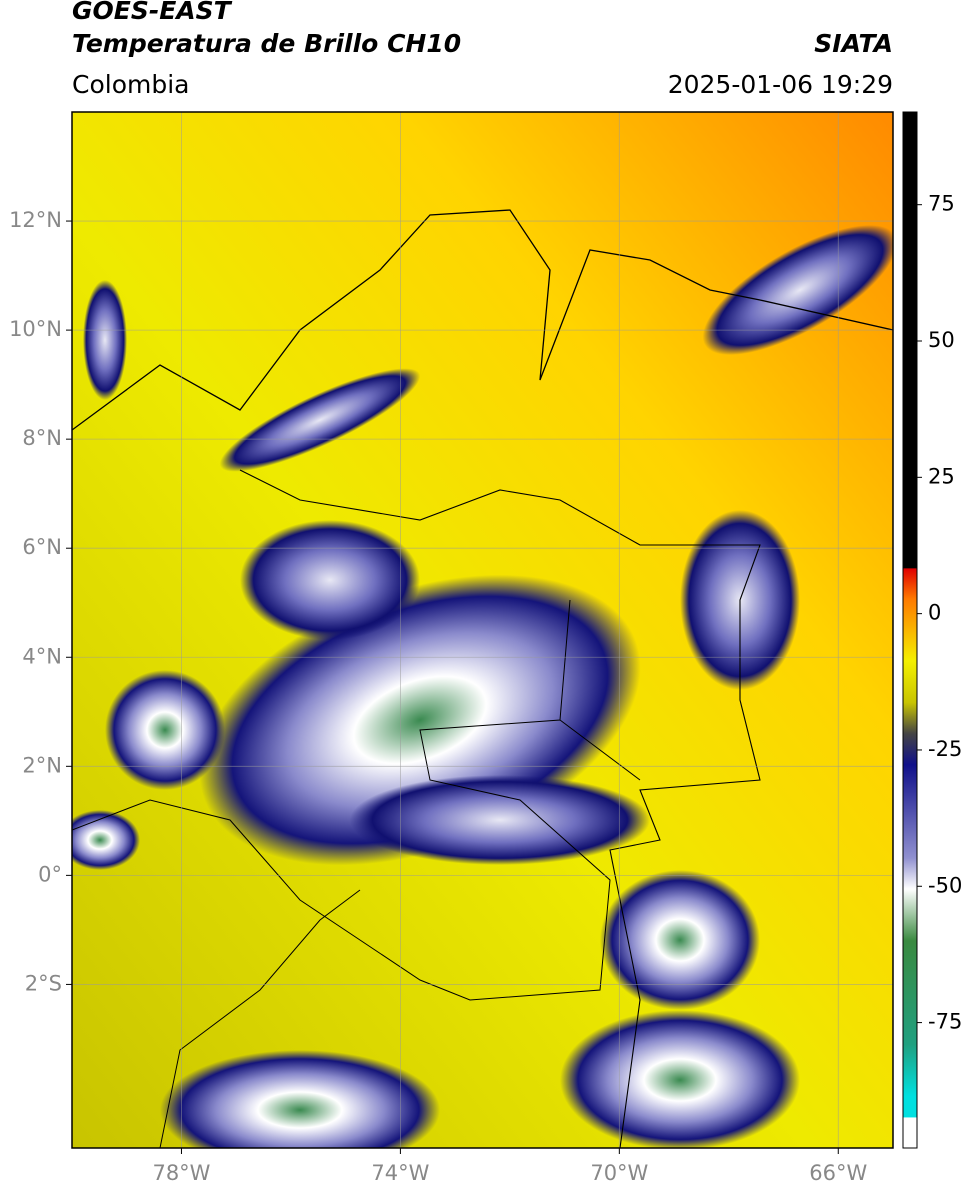 The image size is (966, 1194). What do you see at coordinates (42, 547) in the screenshot?
I see `y-tick-label: 6°N` at bounding box center [42, 547].